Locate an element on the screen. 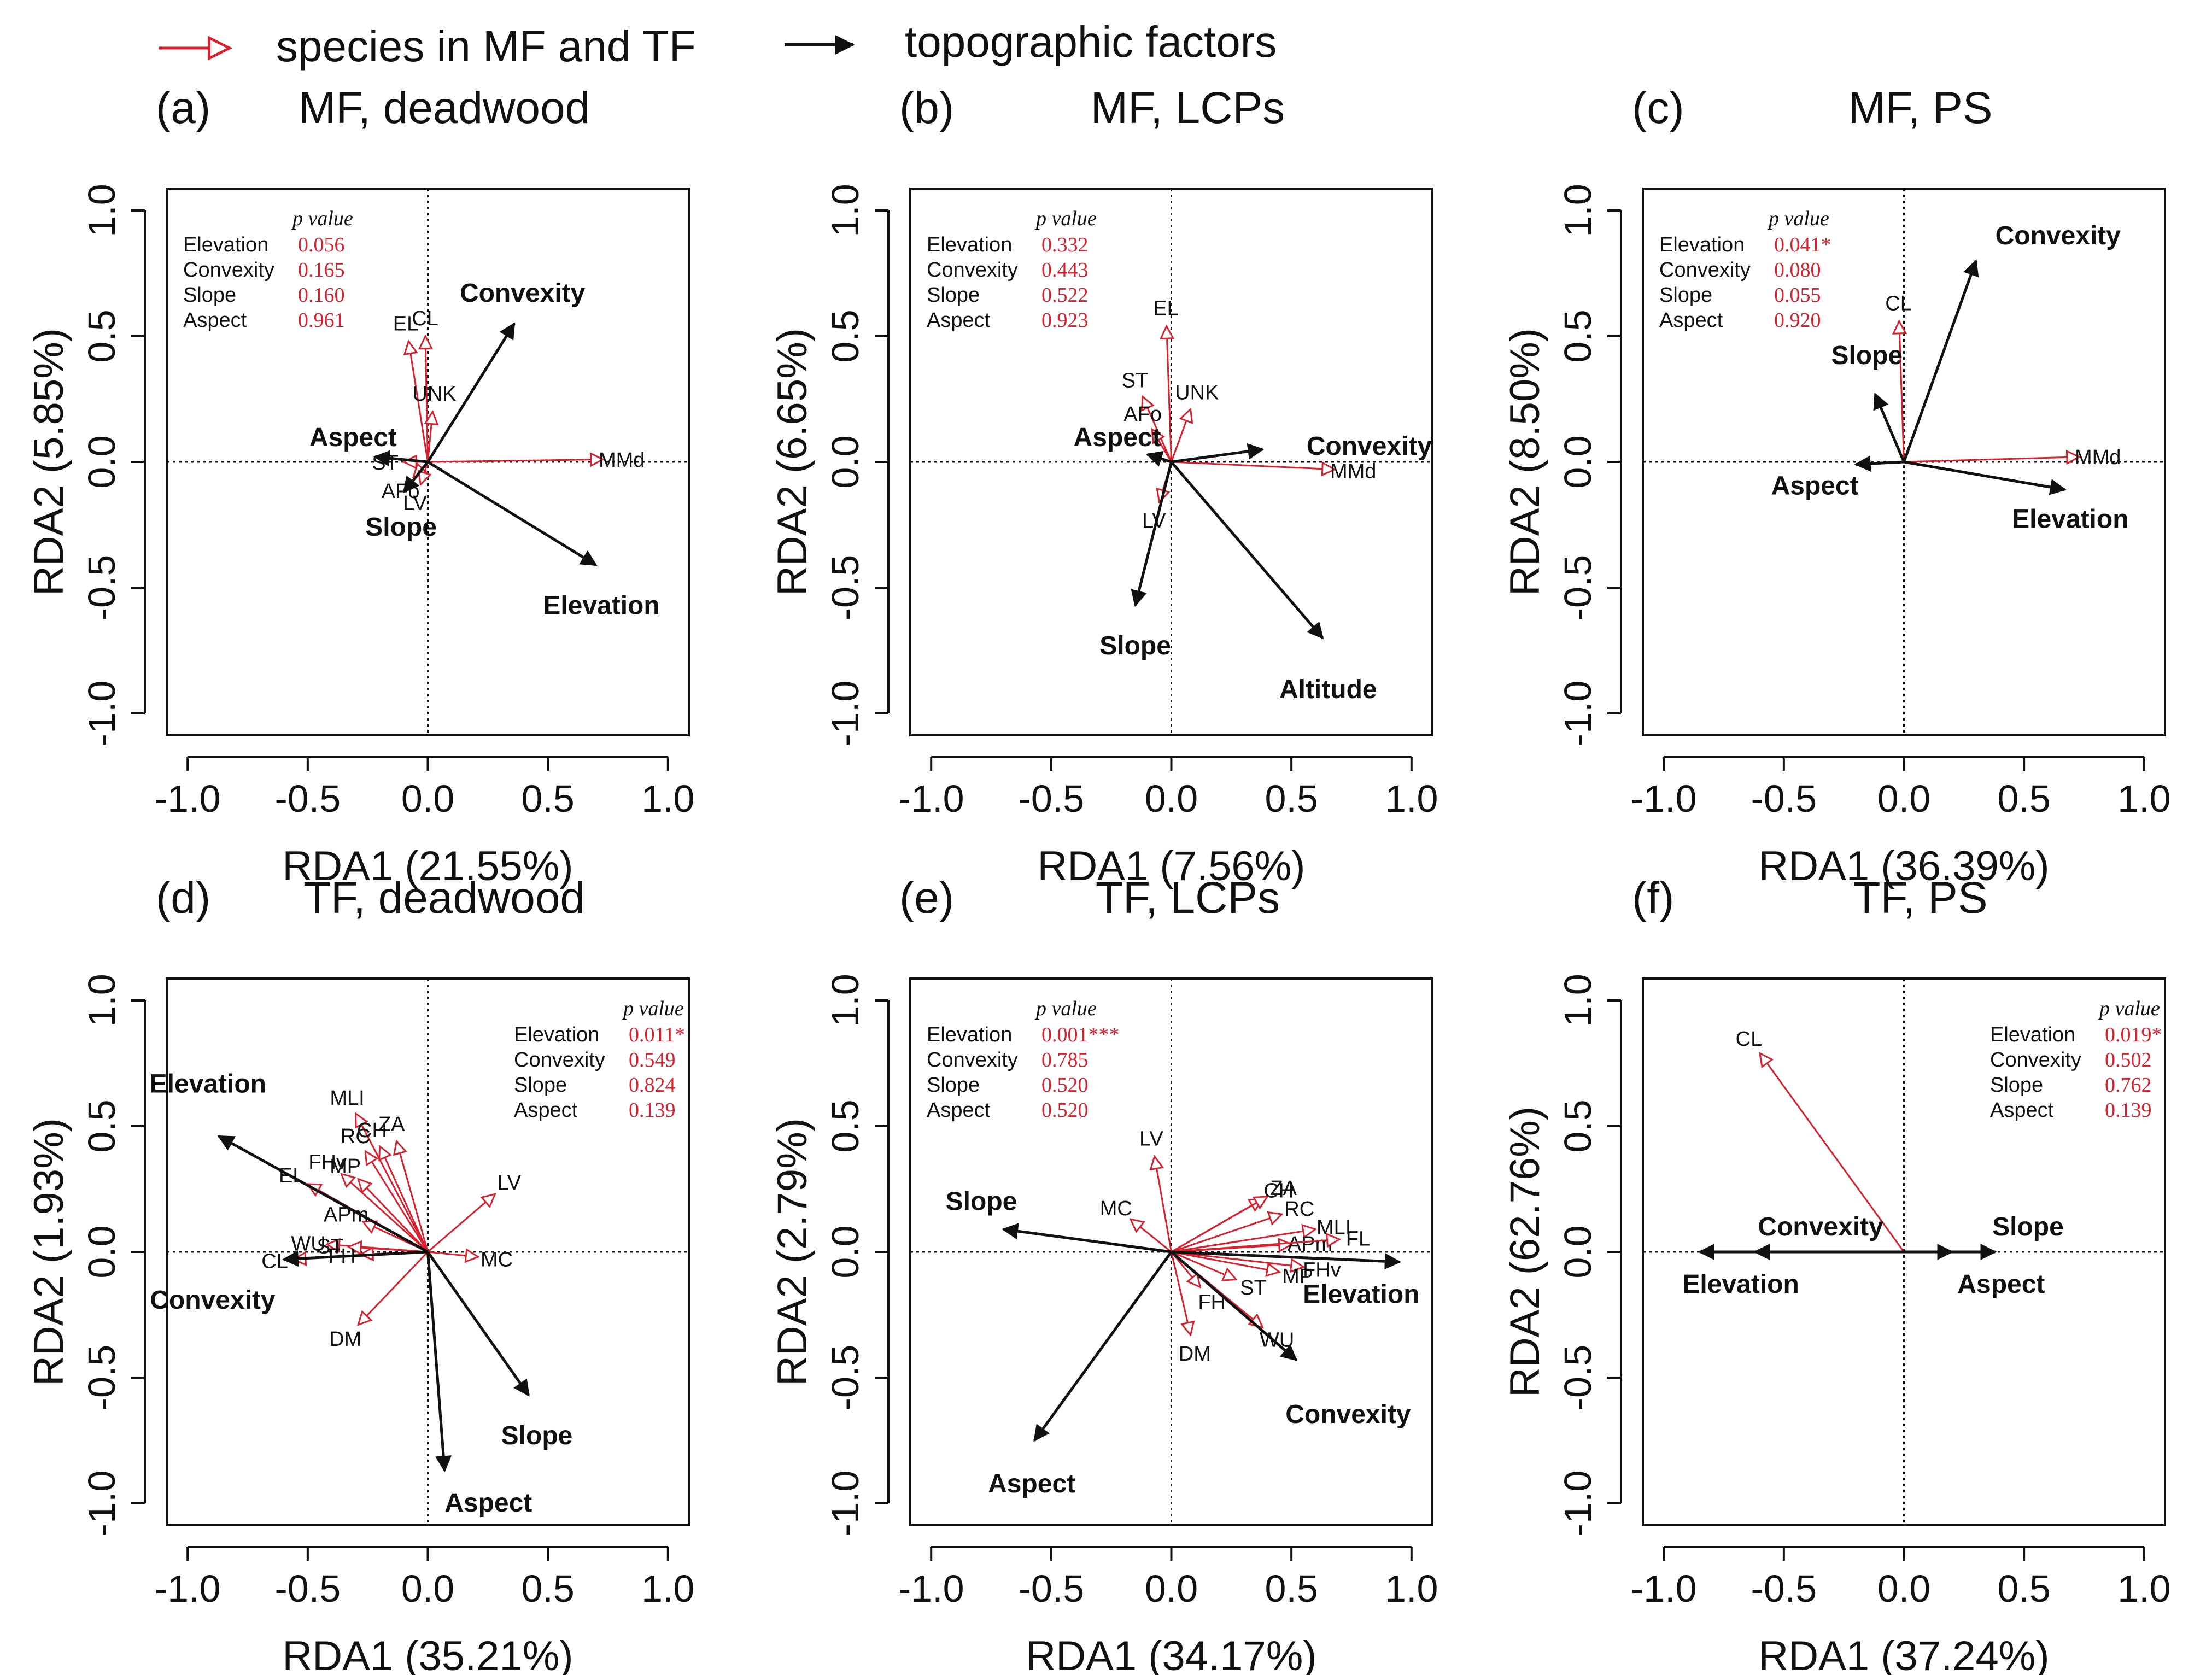 This screenshot has height=1675, width=2212. panel-title: MF, LCPs is located at coordinates (1188, 108).